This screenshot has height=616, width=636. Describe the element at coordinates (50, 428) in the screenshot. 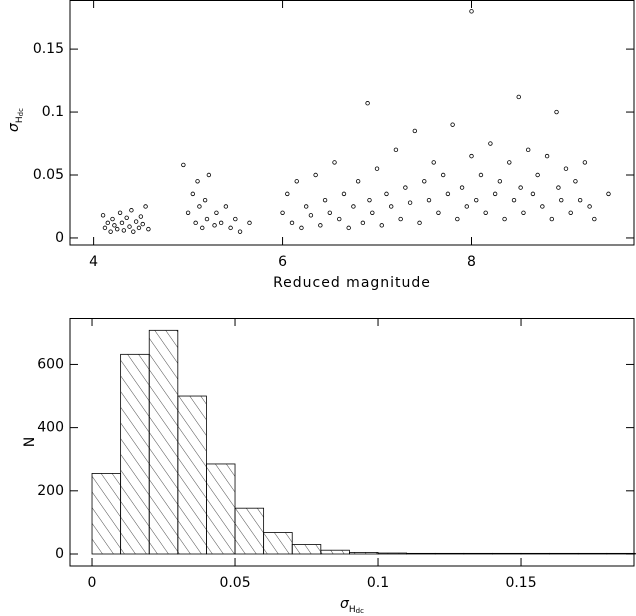

I see `y-tick-label: 400` at that location.